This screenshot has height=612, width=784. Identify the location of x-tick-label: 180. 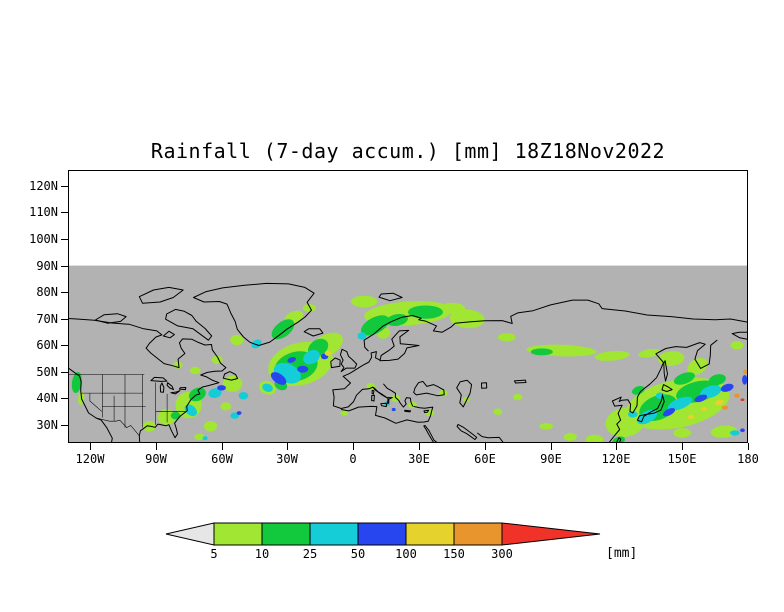
(748, 459).